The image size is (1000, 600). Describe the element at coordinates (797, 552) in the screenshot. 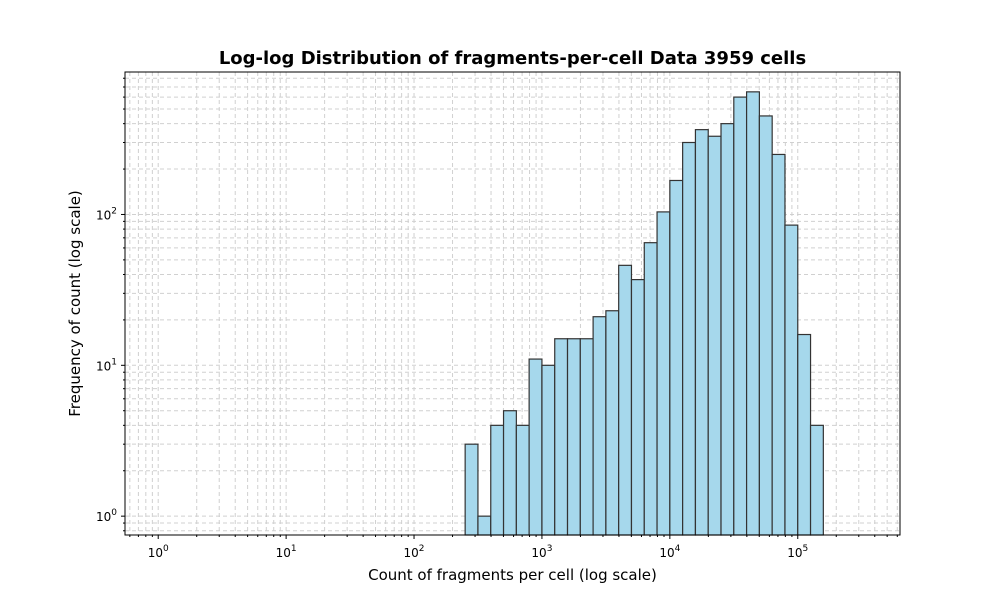

I see `x-tick-label: 10⁵` at that location.